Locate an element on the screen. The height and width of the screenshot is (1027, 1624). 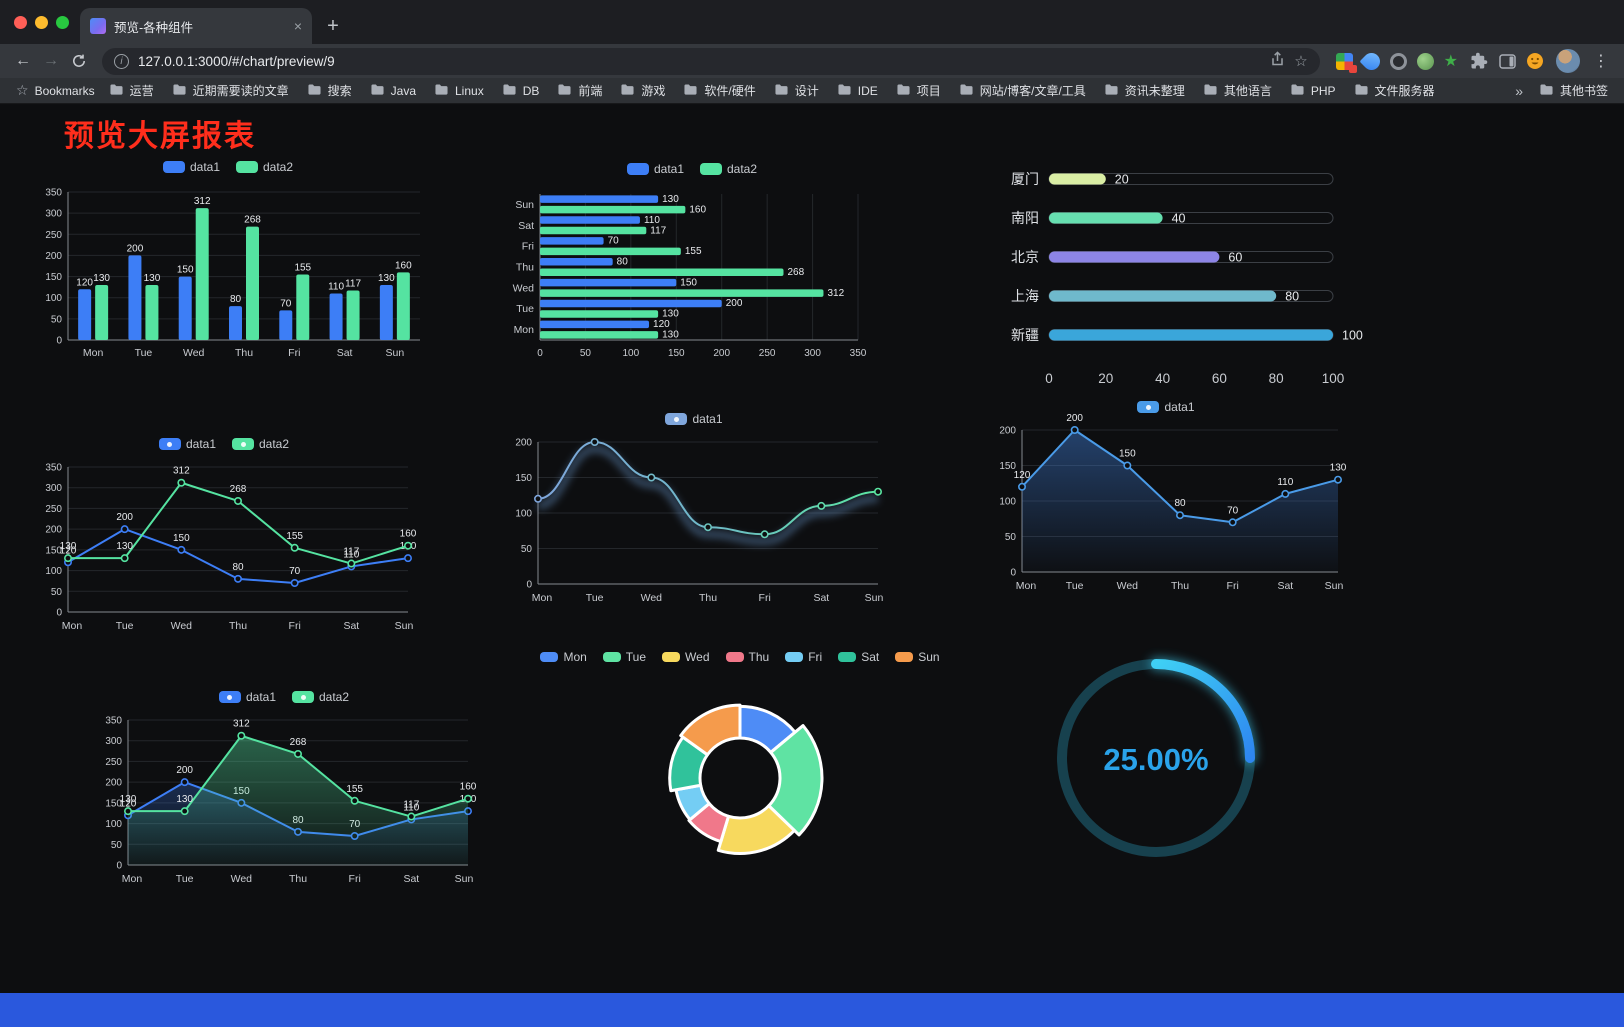
legend-label: Thu is located at coordinates (759, 657).